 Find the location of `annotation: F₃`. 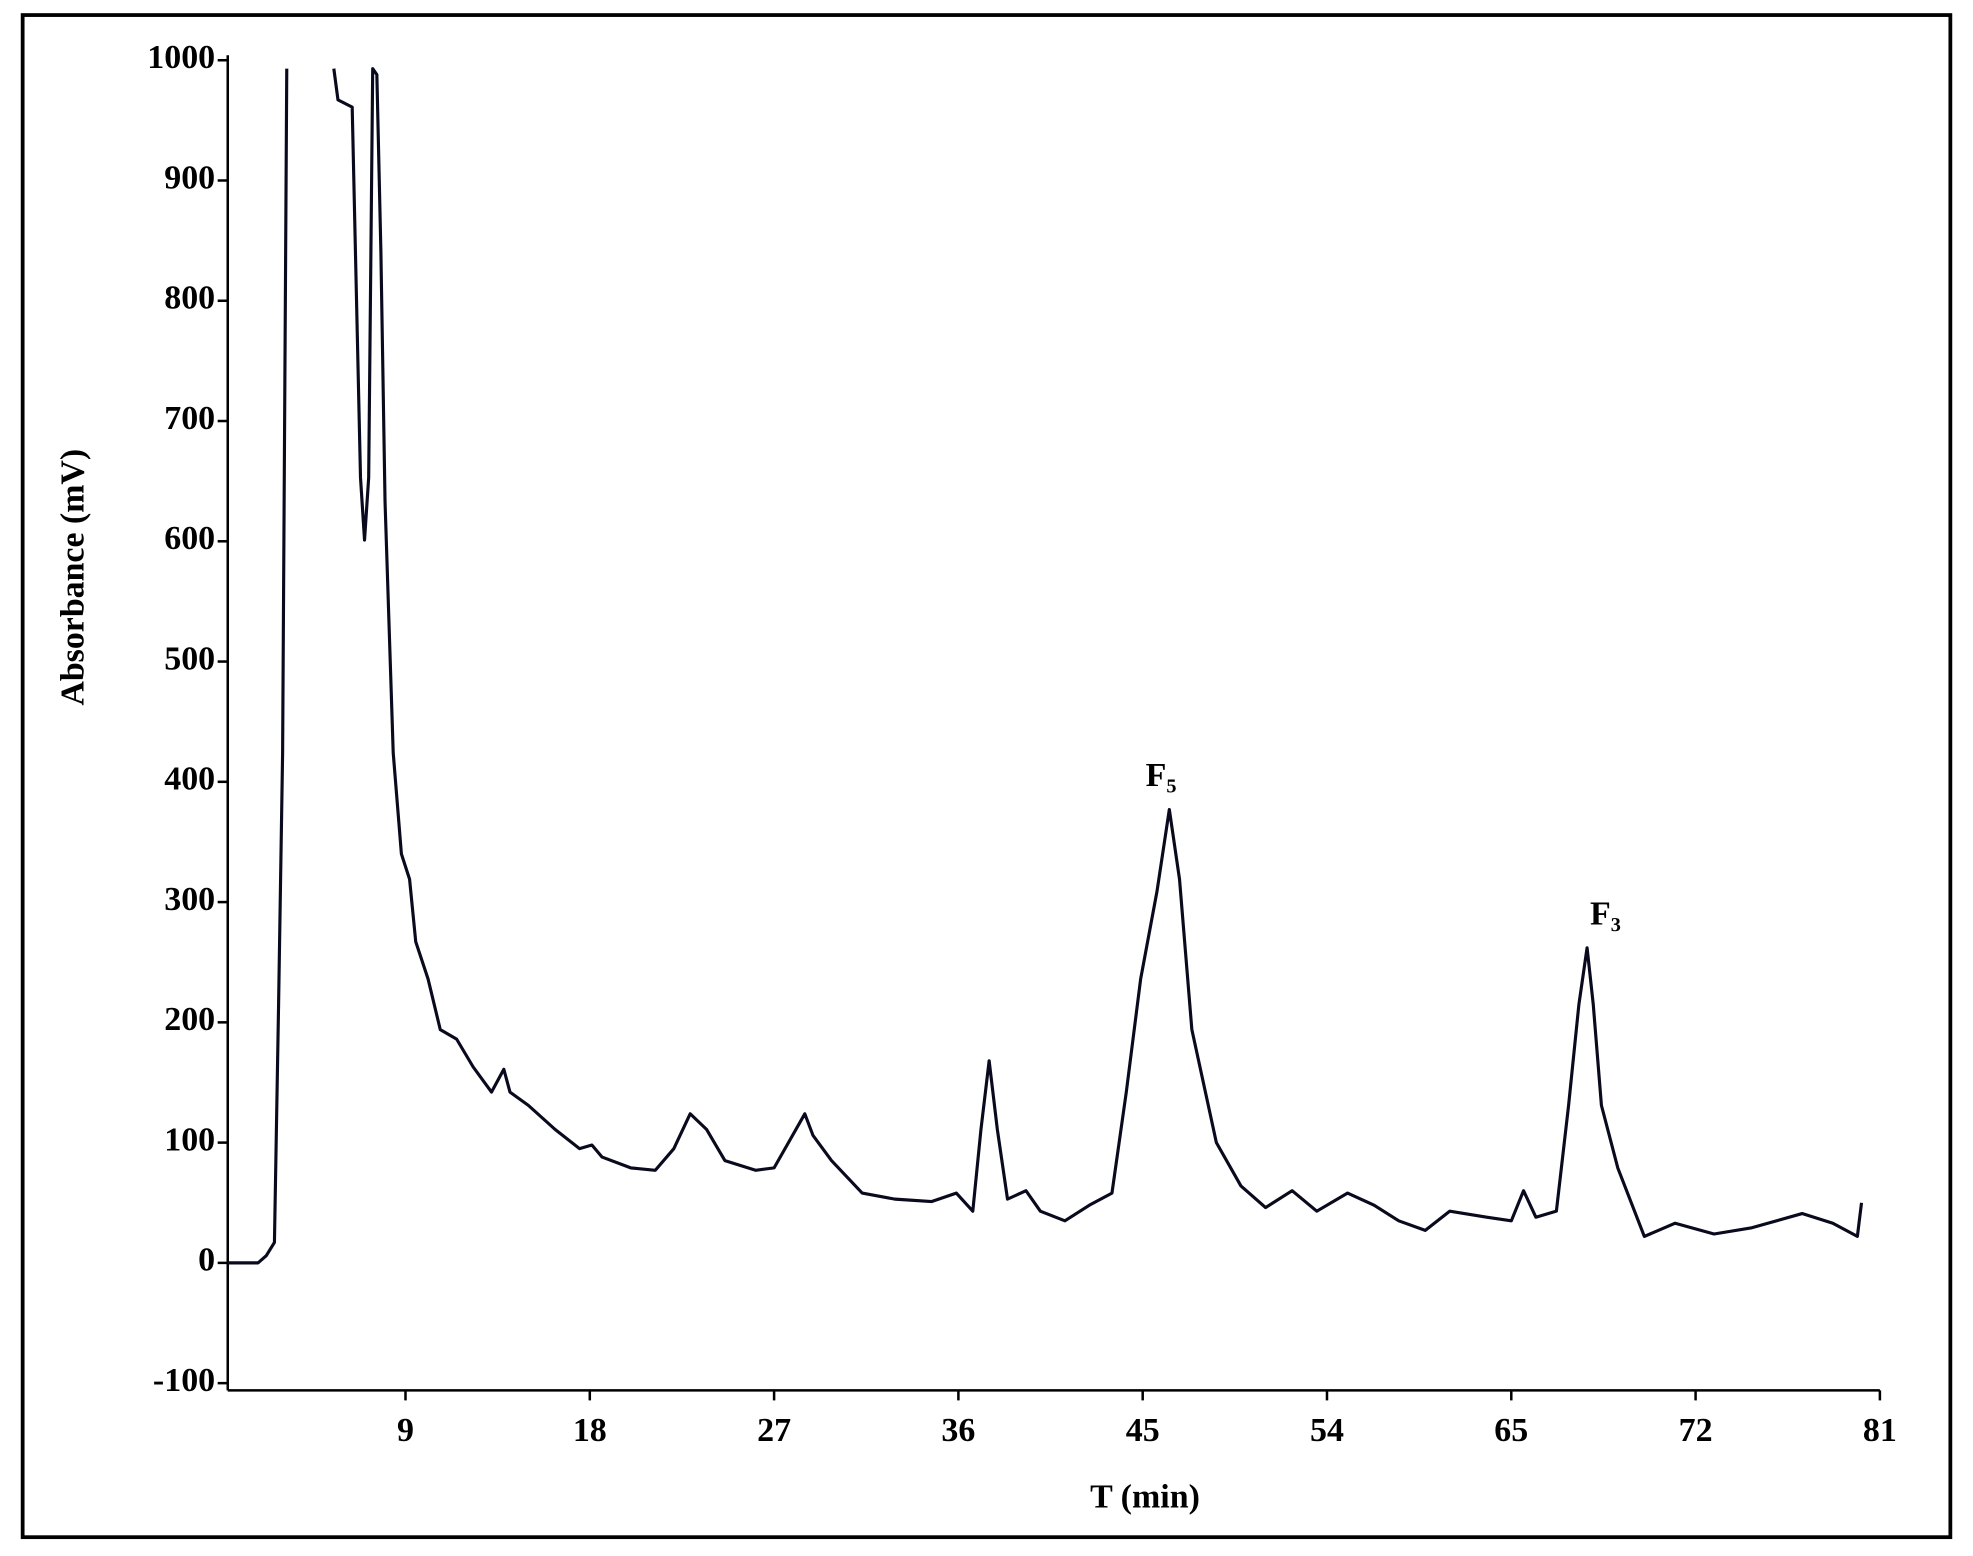

annotation: F₃ is located at coordinates (1605, 913).